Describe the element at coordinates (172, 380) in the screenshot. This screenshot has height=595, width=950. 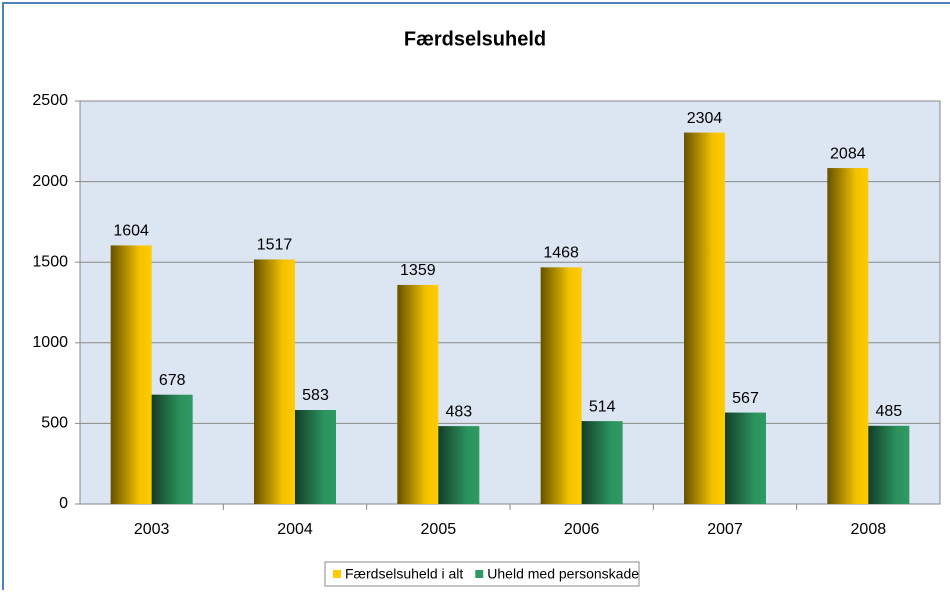
I see `data-label: 678` at that location.